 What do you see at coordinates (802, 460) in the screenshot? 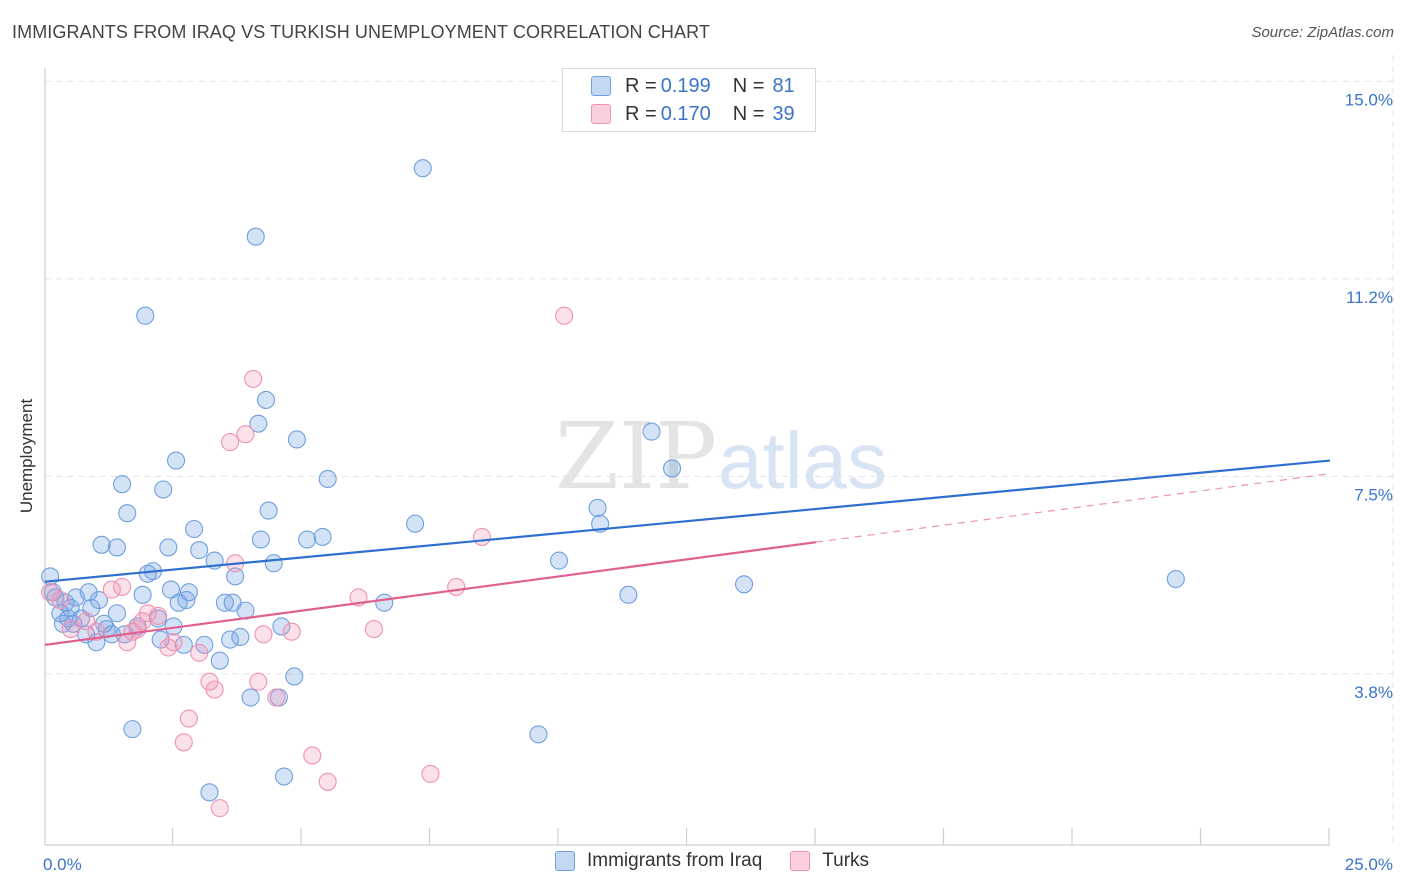
I see `watermark-atlas: atlas` at bounding box center [802, 460].